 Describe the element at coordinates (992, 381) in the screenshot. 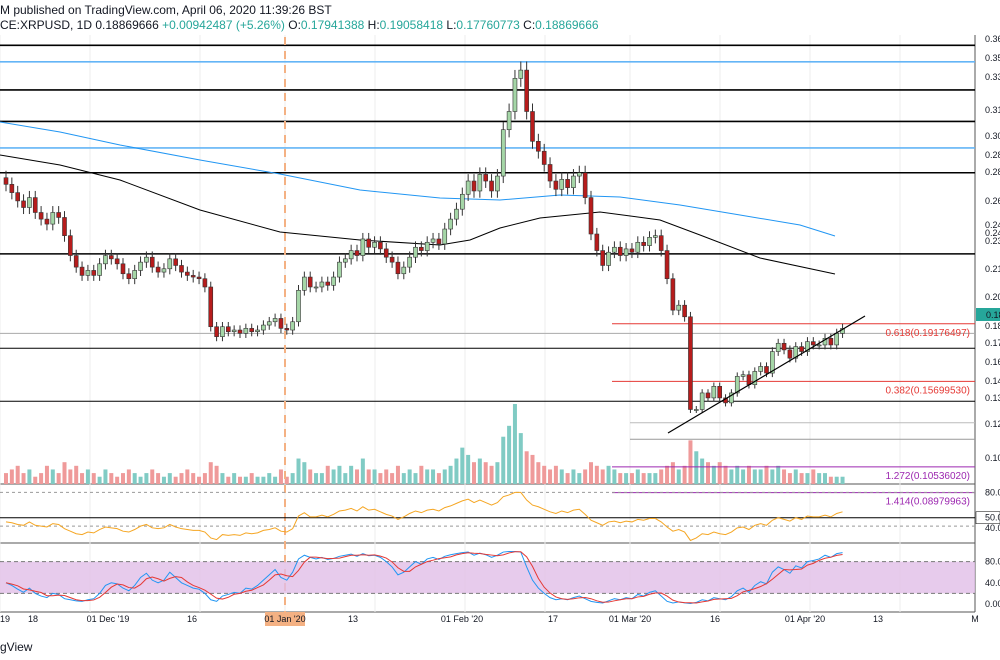

I see `price-tick-label: 0.14` at that location.